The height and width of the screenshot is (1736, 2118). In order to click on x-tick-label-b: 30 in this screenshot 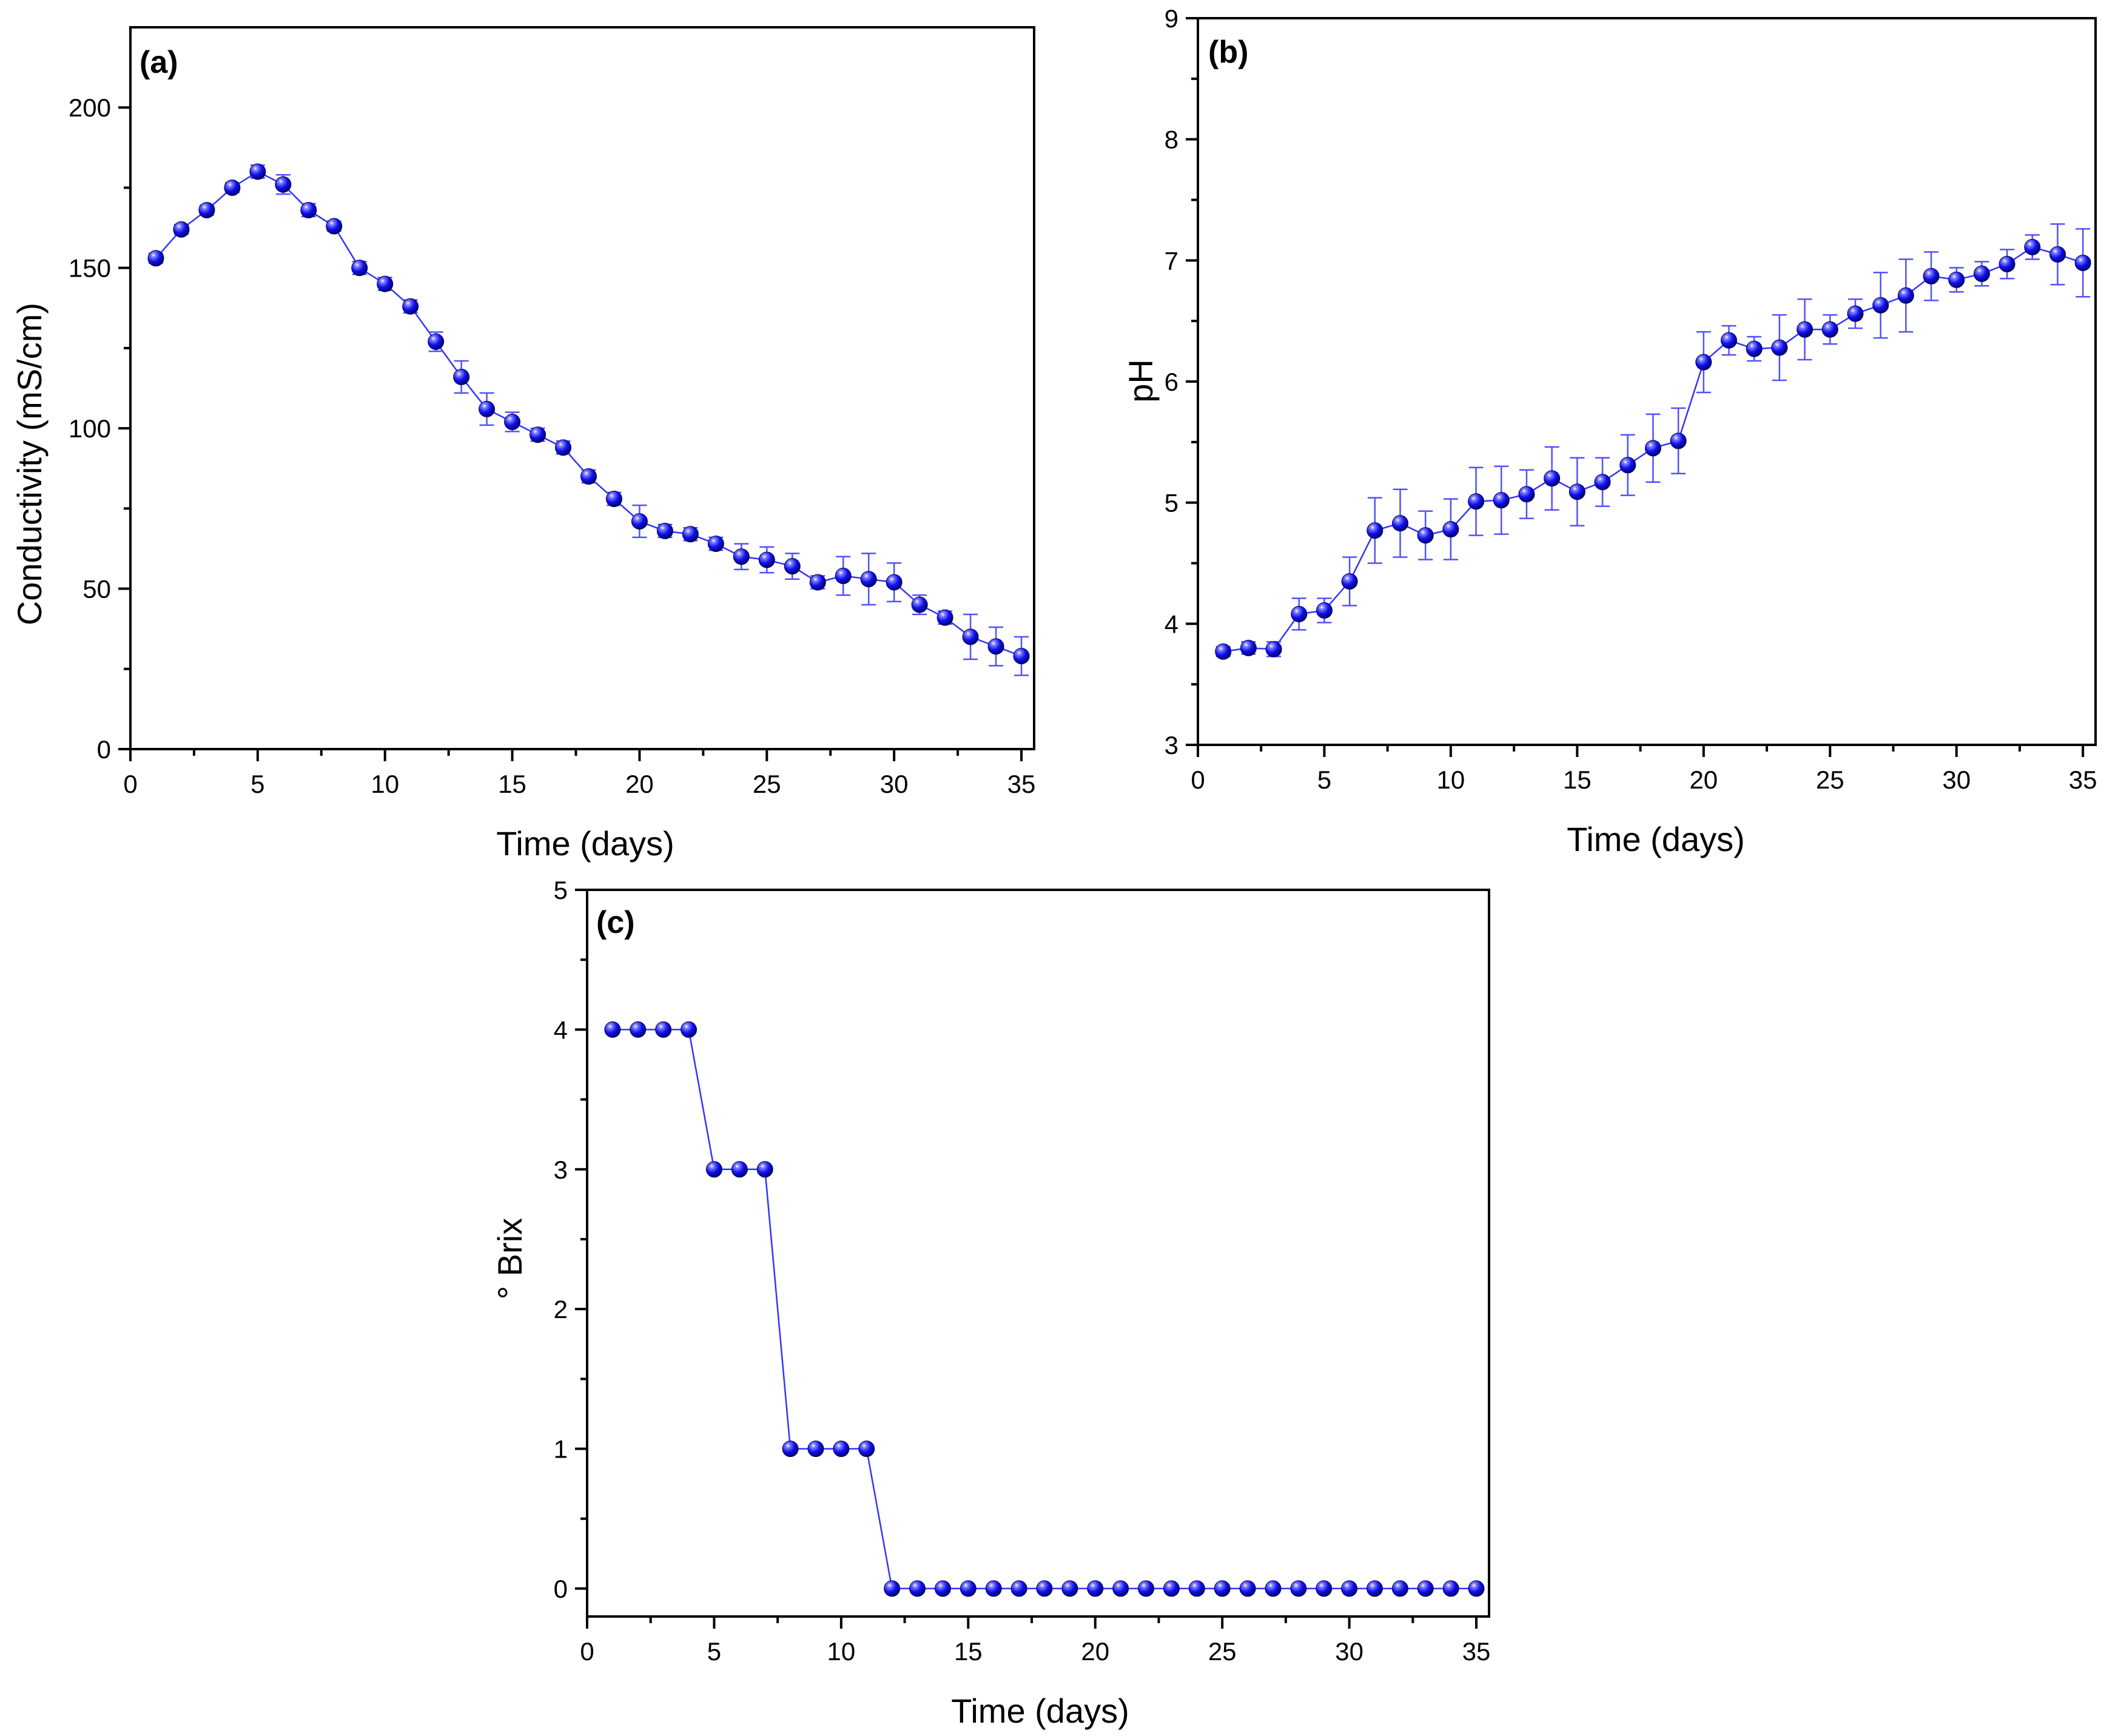, I will do `click(1956, 779)`.